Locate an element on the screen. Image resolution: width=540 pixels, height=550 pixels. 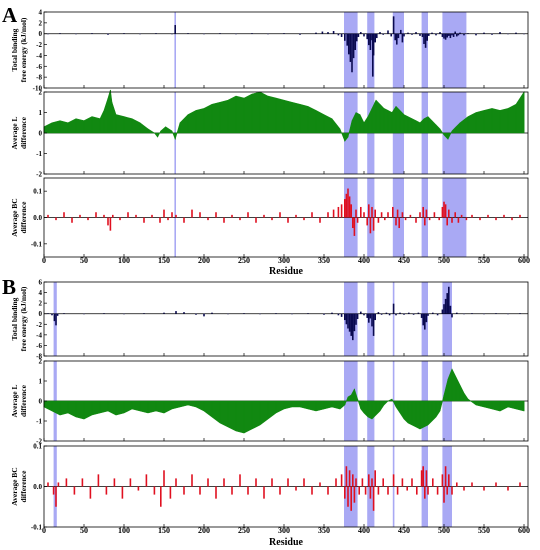
panel-b-letter: B is located at coordinates (9, 287).